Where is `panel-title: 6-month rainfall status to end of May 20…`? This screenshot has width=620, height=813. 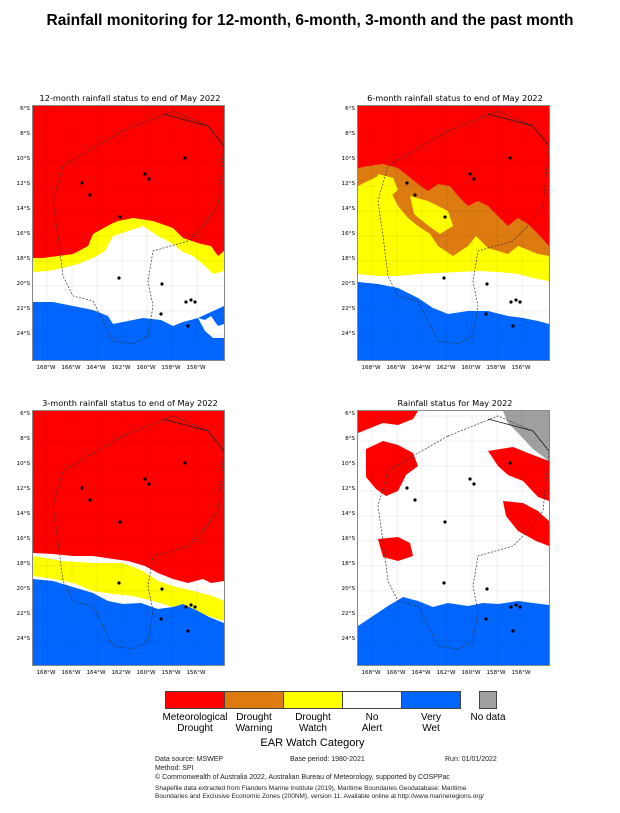 panel-title: 6-month rainfall status to end of May 20… is located at coordinates (455, 98).